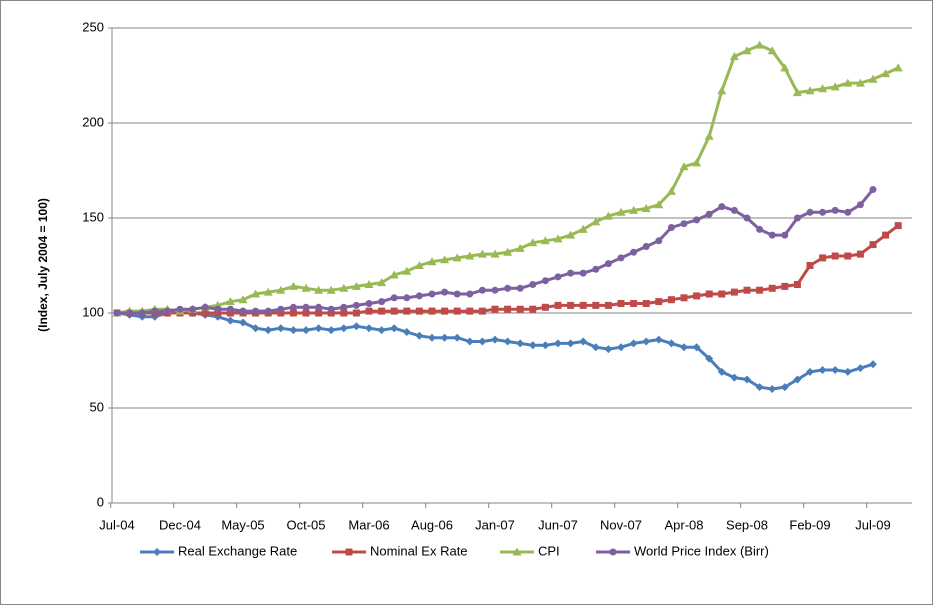 This screenshot has height=606, width=934. Describe the element at coordinates (305, 524) in the screenshot. I see `x-tick-label: Oct-05` at that location.